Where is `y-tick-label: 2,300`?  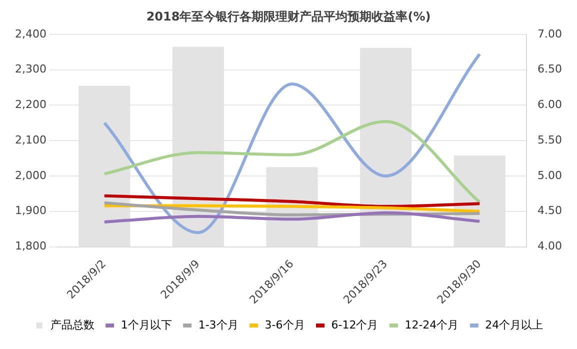 y-tick-label: 2,300 is located at coordinates (30, 69).